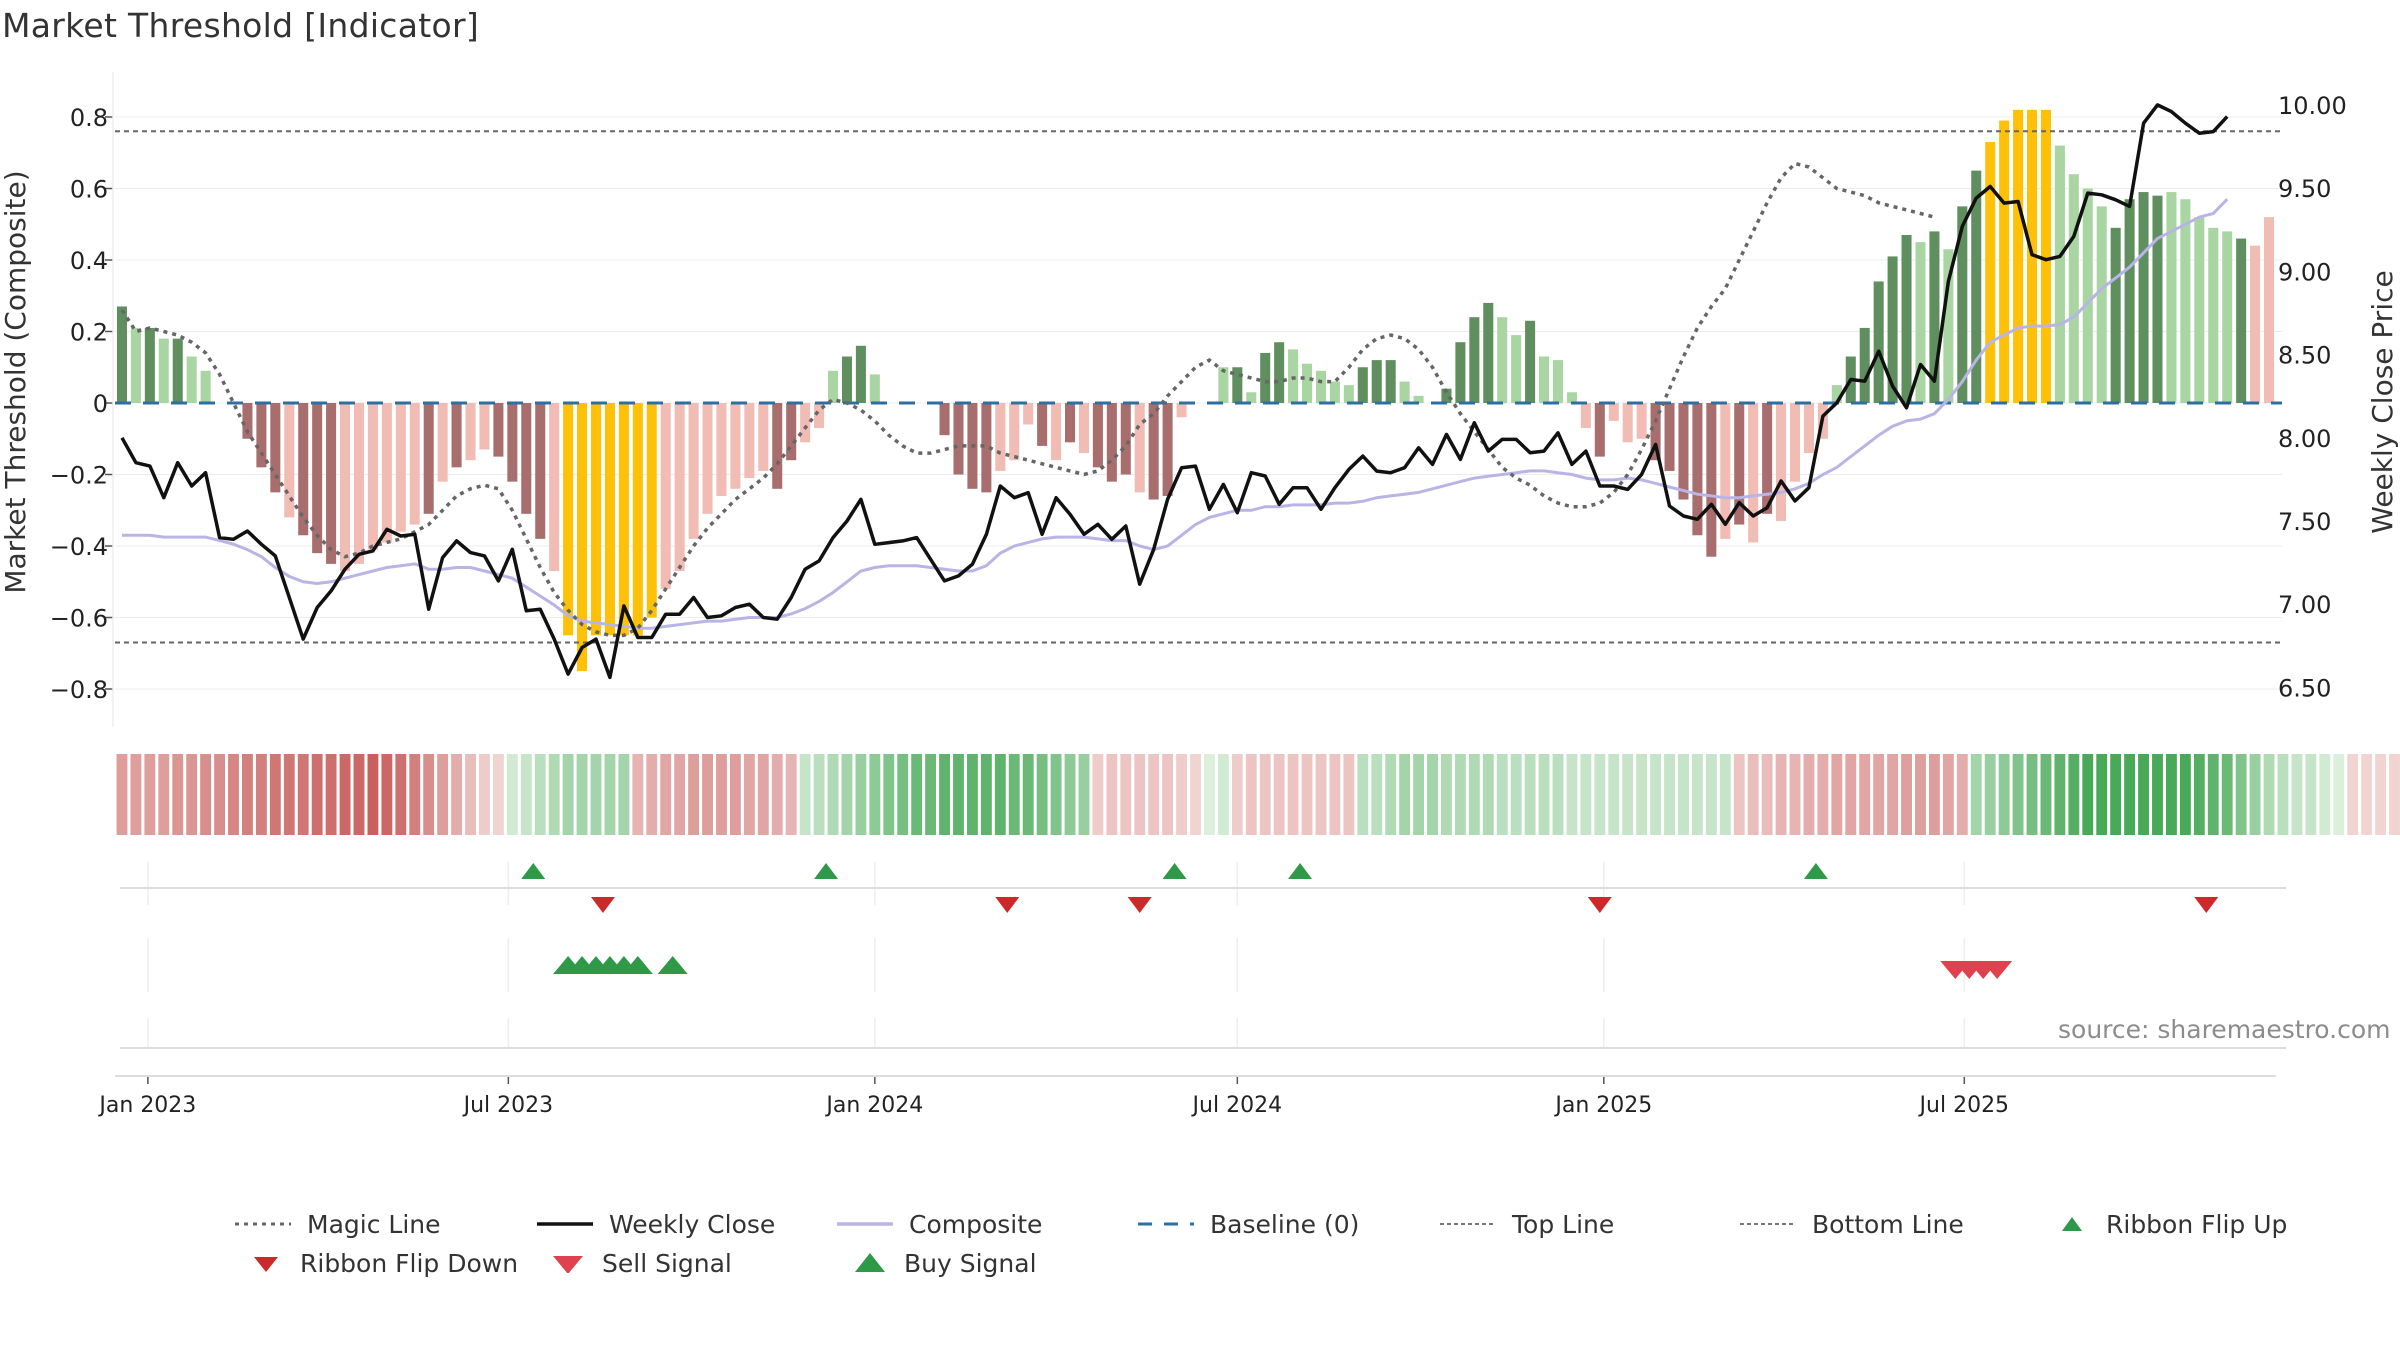 This screenshot has width=2400, height=1350. What do you see at coordinates (100, 404) in the screenshot?
I see `y-tick-label: 0` at bounding box center [100, 404].